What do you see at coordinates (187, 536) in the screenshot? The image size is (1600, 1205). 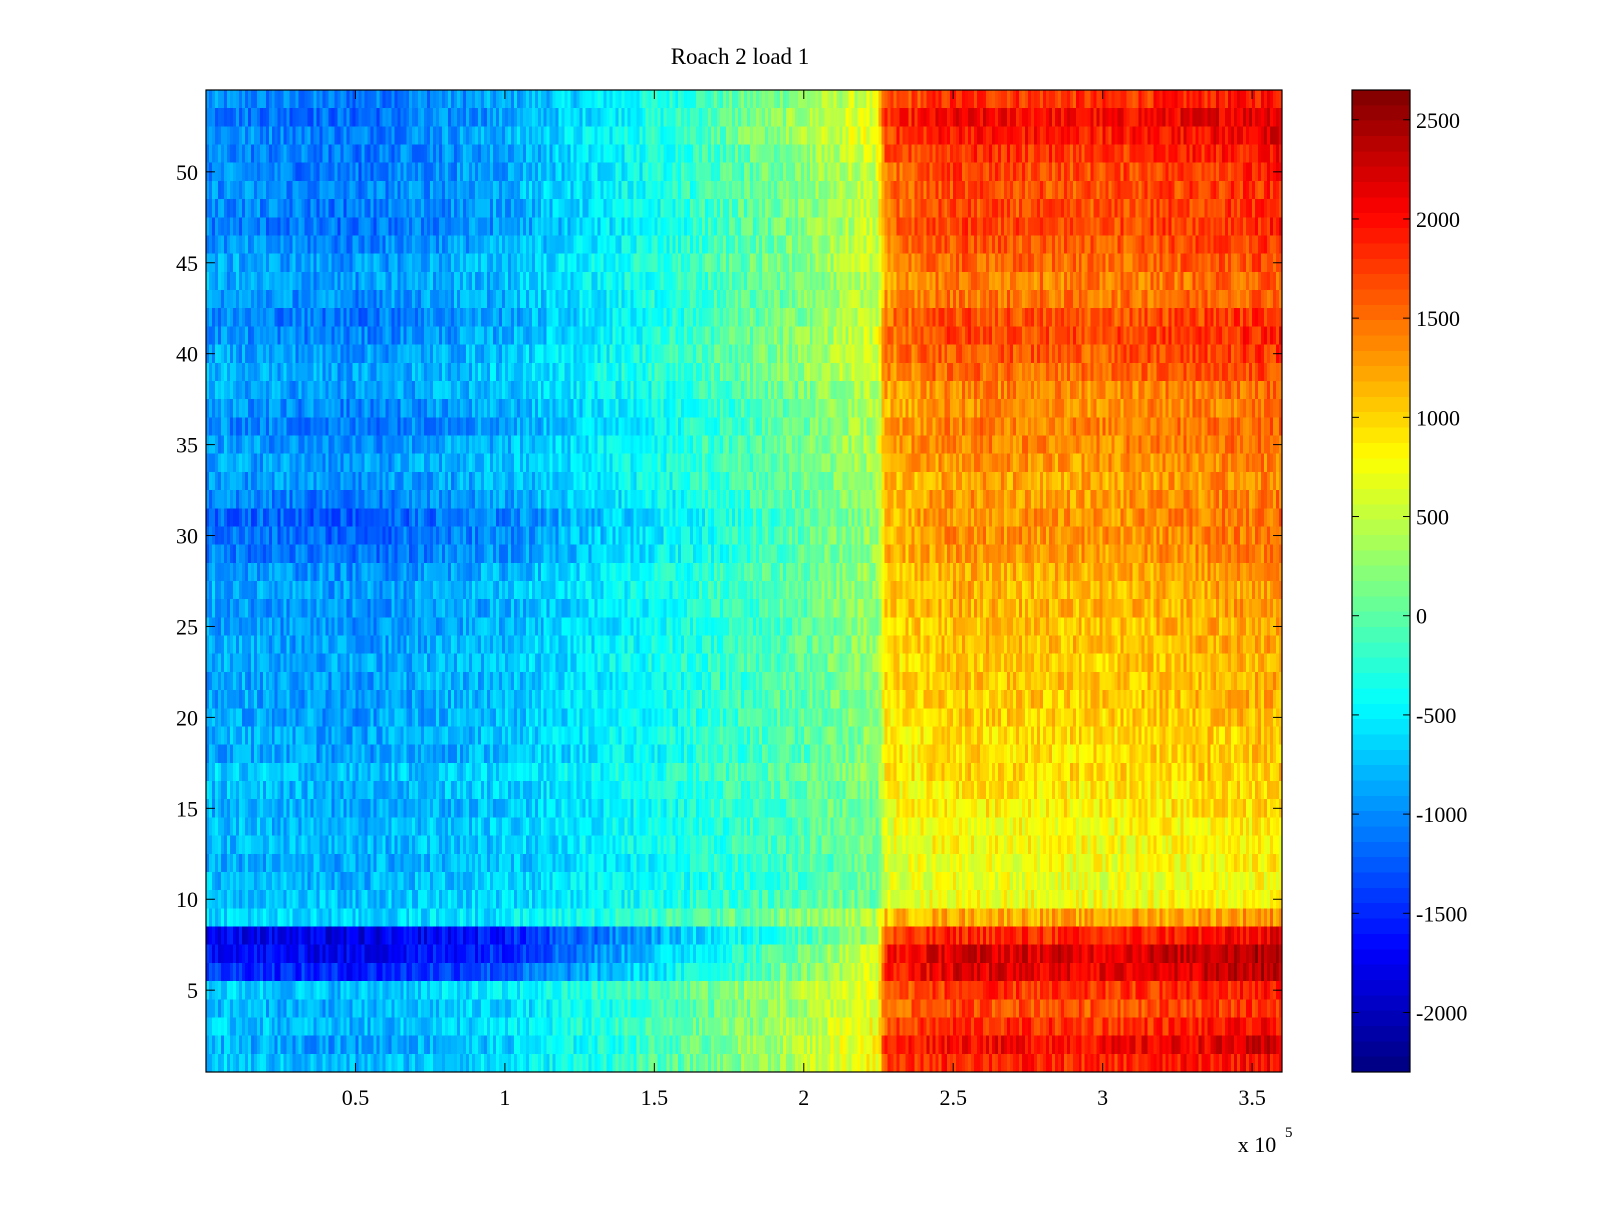 I see `y-tick-label: 30` at bounding box center [187, 536].